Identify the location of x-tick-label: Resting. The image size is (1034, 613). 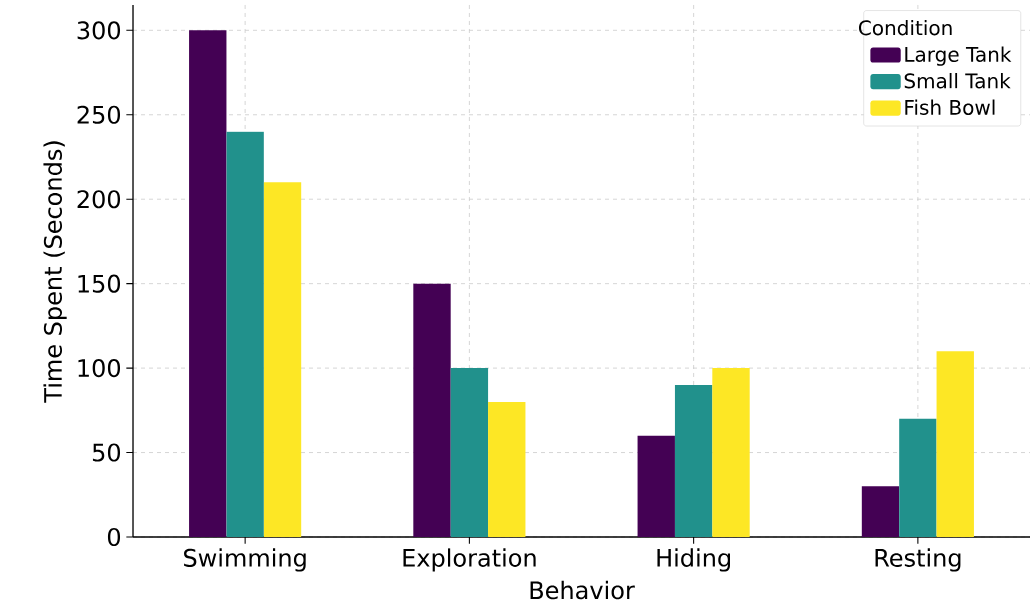
(918, 560).